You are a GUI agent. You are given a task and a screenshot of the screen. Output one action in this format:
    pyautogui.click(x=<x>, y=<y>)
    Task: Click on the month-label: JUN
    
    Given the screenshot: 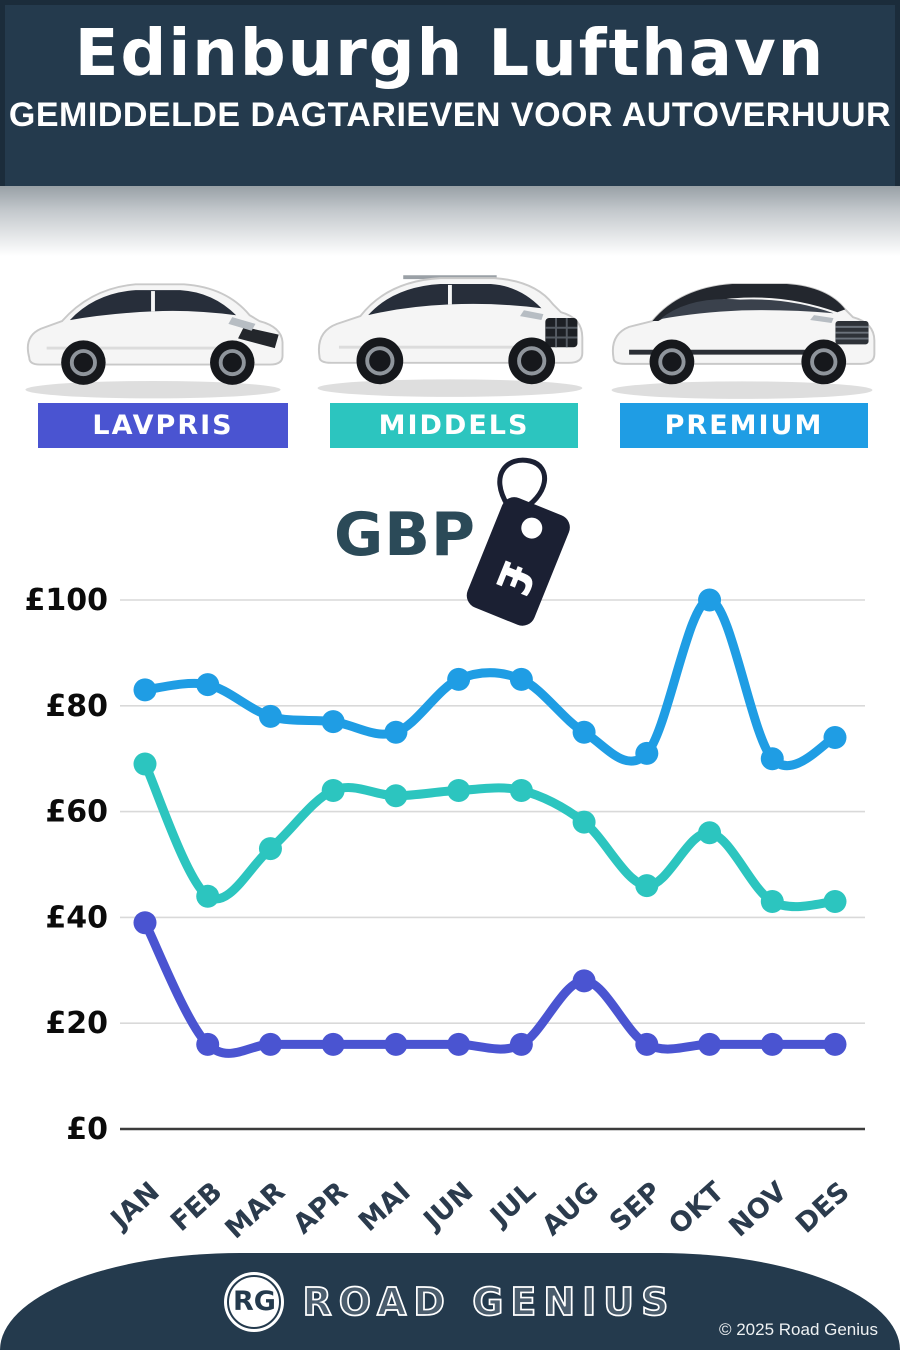 What is the action you would take?
    pyautogui.click(x=448, y=1206)
    